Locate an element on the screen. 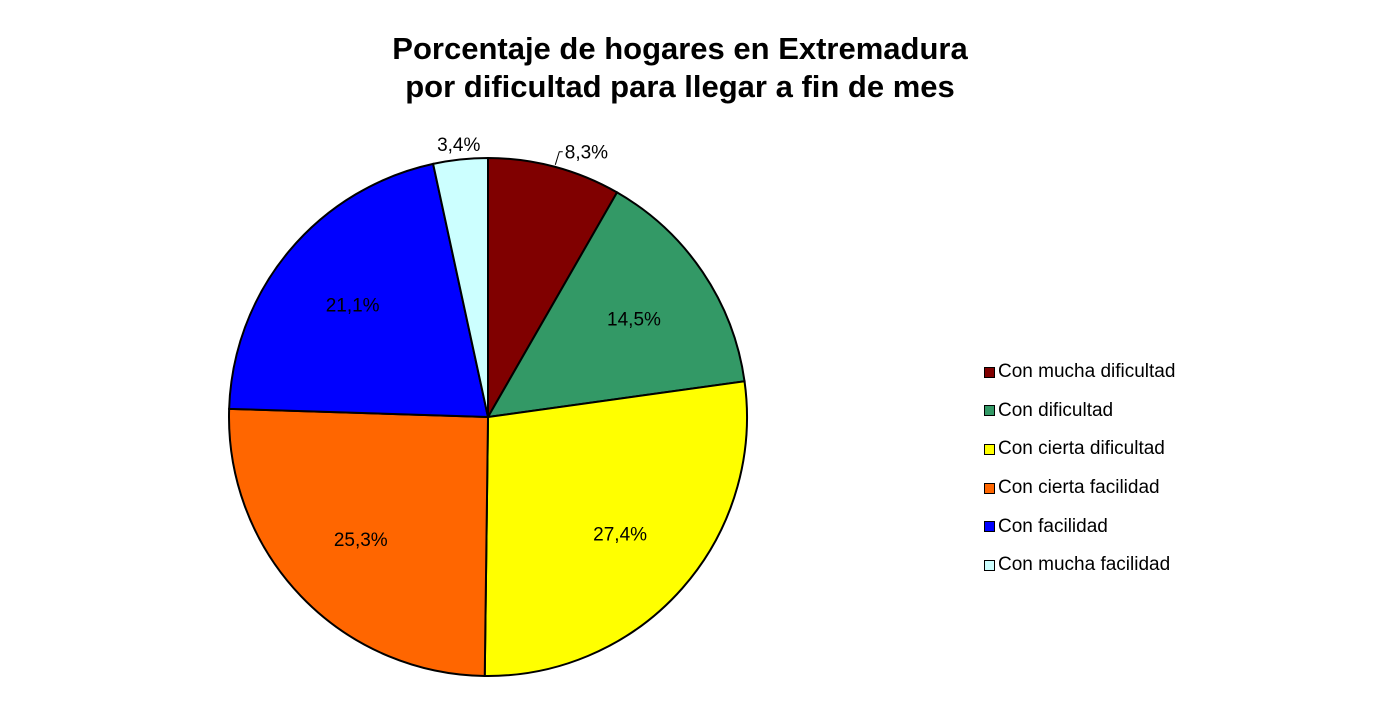 The height and width of the screenshot is (714, 1381). legend-item-con-cierta-facilidad: Con cierta facilidad is located at coordinates (1079, 488).